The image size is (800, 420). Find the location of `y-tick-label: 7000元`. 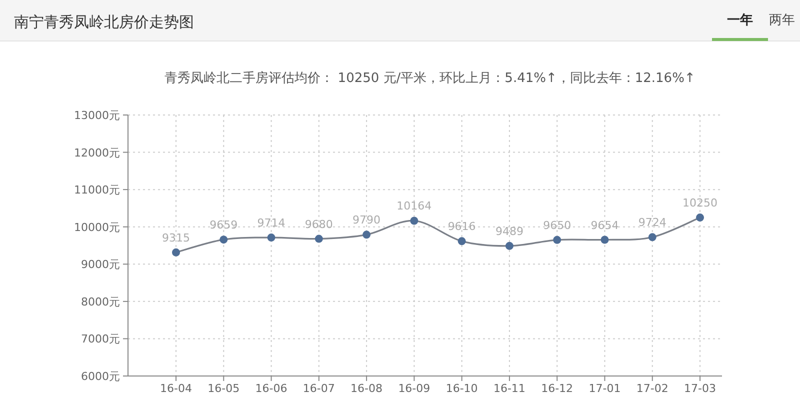

y-tick-label: 7000元 is located at coordinates (100, 339).